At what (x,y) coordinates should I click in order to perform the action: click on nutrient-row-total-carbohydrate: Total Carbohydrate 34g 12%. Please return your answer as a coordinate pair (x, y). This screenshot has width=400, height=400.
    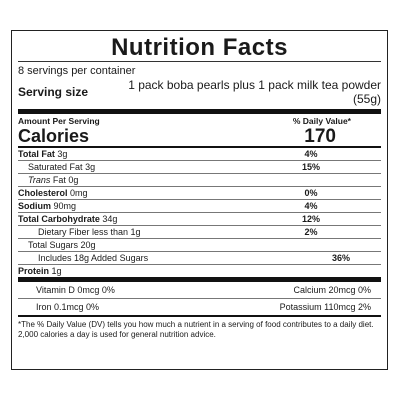
    Looking at the image, I should click on (199, 218).